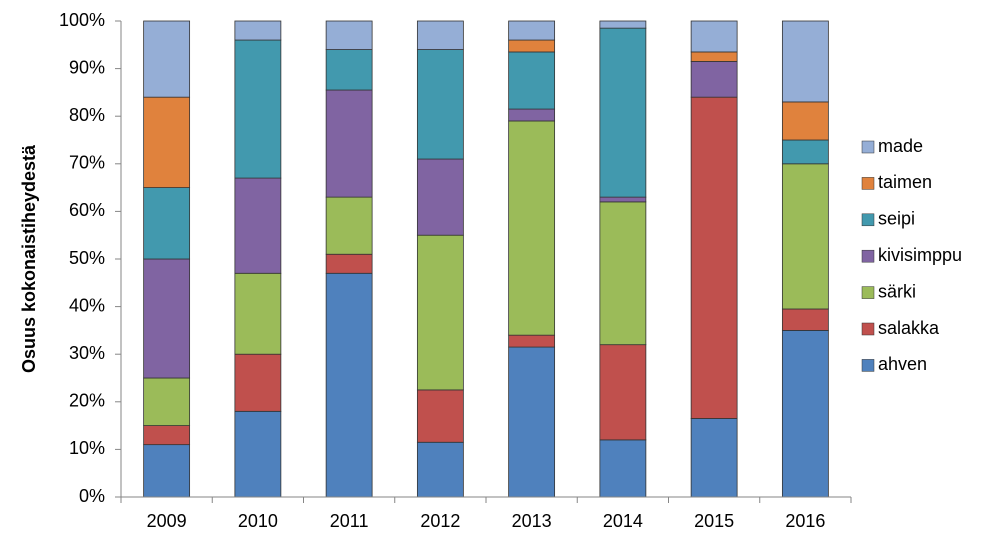 The width and height of the screenshot is (984, 544). I want to click on legend-label: seipi, so click(896, 219).